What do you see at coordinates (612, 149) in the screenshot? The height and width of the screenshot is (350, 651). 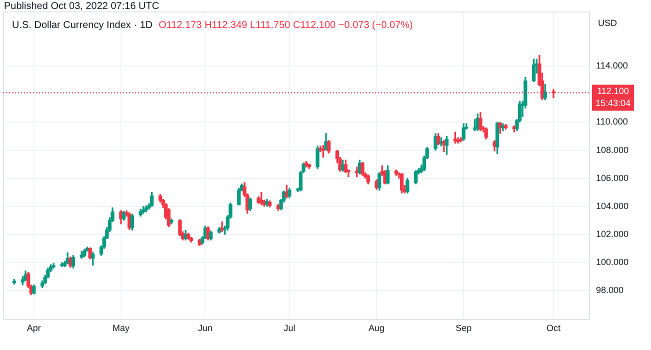 I see `y-tick-label: 108.000` at bounding box center [612, 149].